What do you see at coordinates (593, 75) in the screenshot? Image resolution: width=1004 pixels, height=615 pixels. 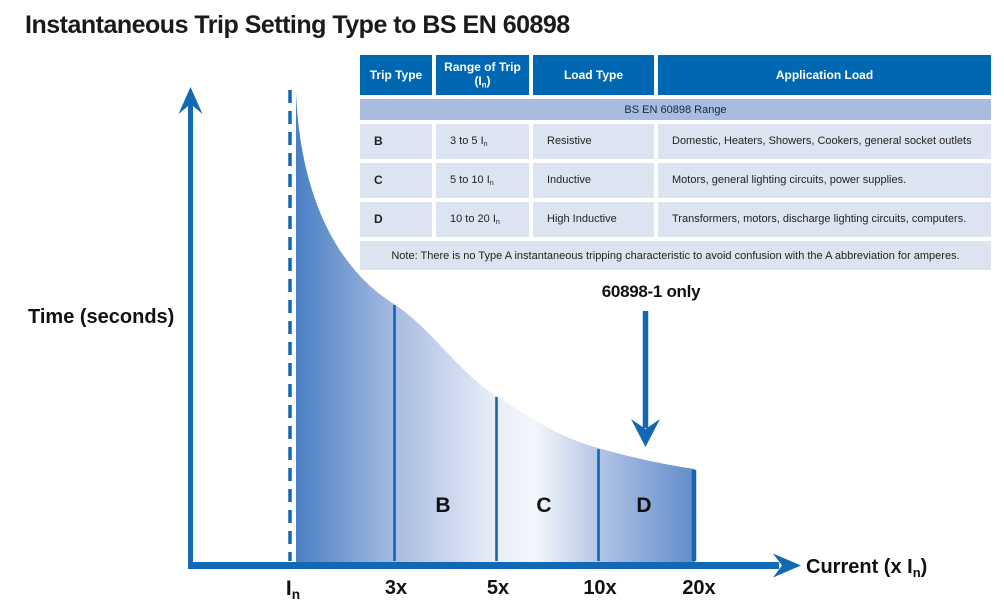 I see `column-header-load-type: Load Type` at bounding box center [593, 75].